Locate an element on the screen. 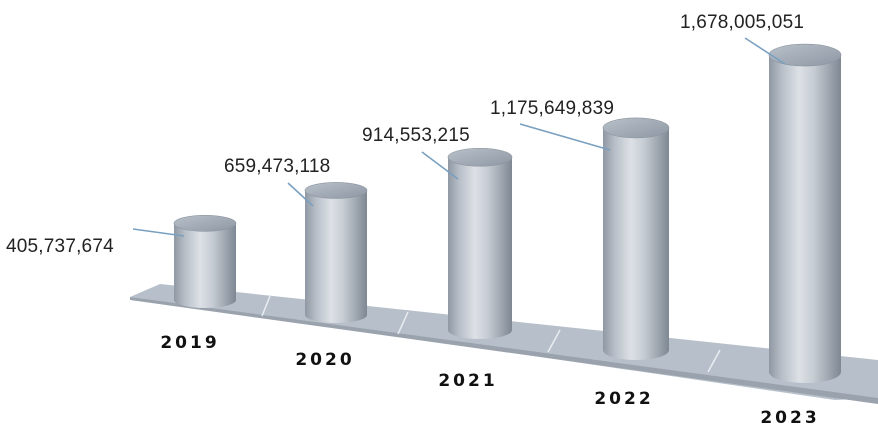  bar-2020 is located at coordinates (336, 252).